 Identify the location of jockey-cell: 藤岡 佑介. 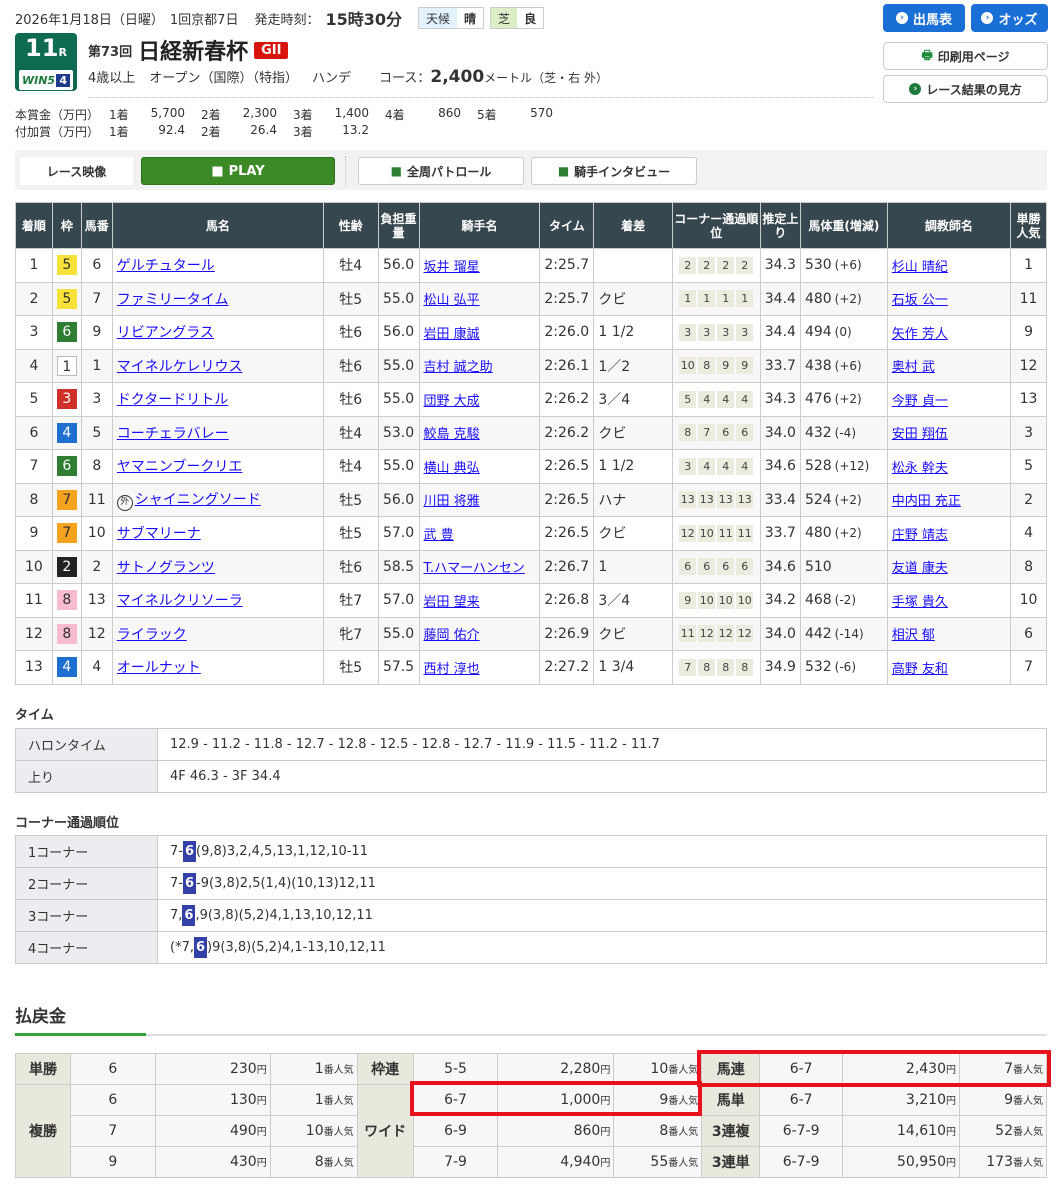
(479, 633).